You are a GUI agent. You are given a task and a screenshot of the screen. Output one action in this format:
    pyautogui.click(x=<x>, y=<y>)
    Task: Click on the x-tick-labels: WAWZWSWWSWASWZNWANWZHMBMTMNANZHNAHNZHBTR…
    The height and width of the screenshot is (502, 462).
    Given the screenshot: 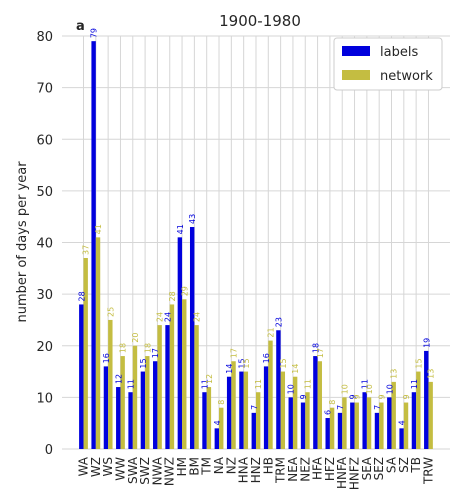 What is the action you would take?
    pyautogui.click(x=256, y=473)
    